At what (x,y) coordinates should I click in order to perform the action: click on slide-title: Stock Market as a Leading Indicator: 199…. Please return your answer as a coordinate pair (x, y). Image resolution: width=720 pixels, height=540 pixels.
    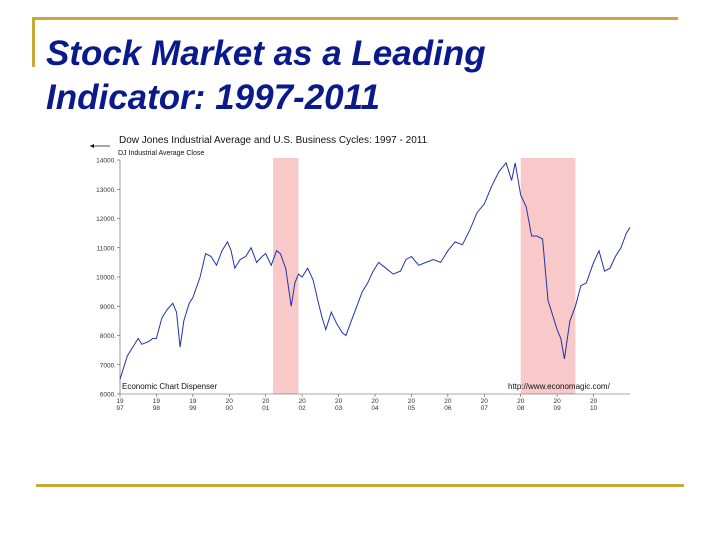
    Looking at the image, I should click on (266, 76).